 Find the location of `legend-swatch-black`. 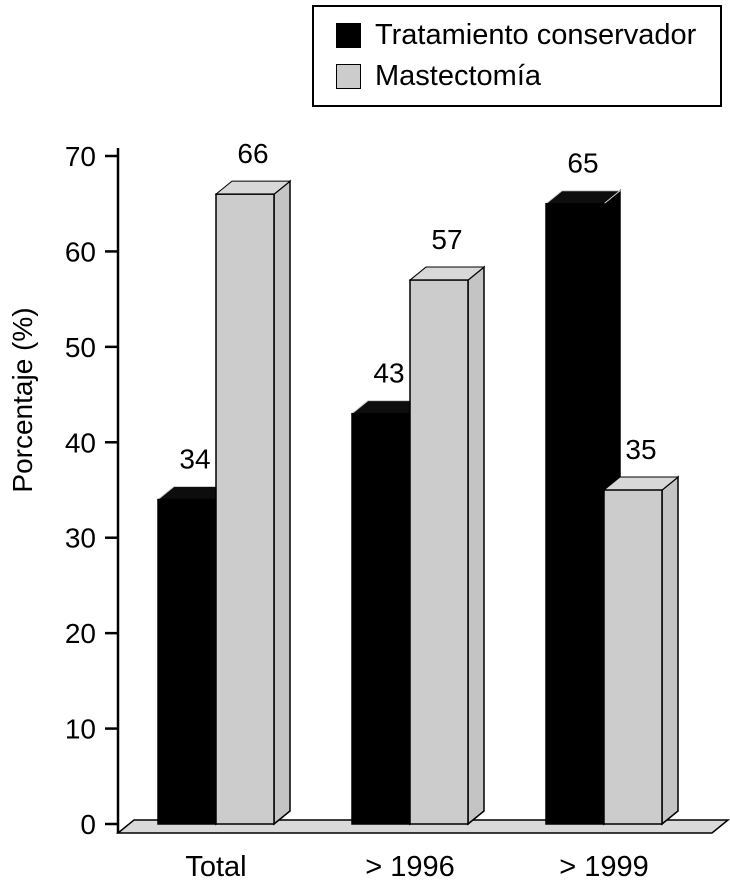

legend-swatch-black is located at coordinates (348, 35).